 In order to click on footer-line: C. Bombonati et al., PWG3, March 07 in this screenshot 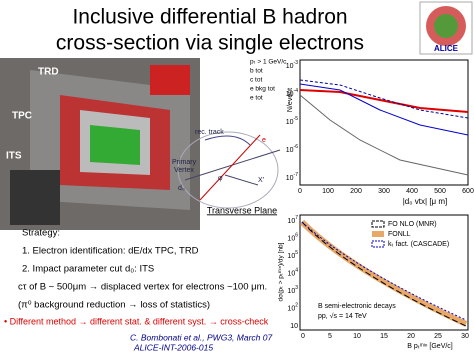, I will do `click(201, 337)`.